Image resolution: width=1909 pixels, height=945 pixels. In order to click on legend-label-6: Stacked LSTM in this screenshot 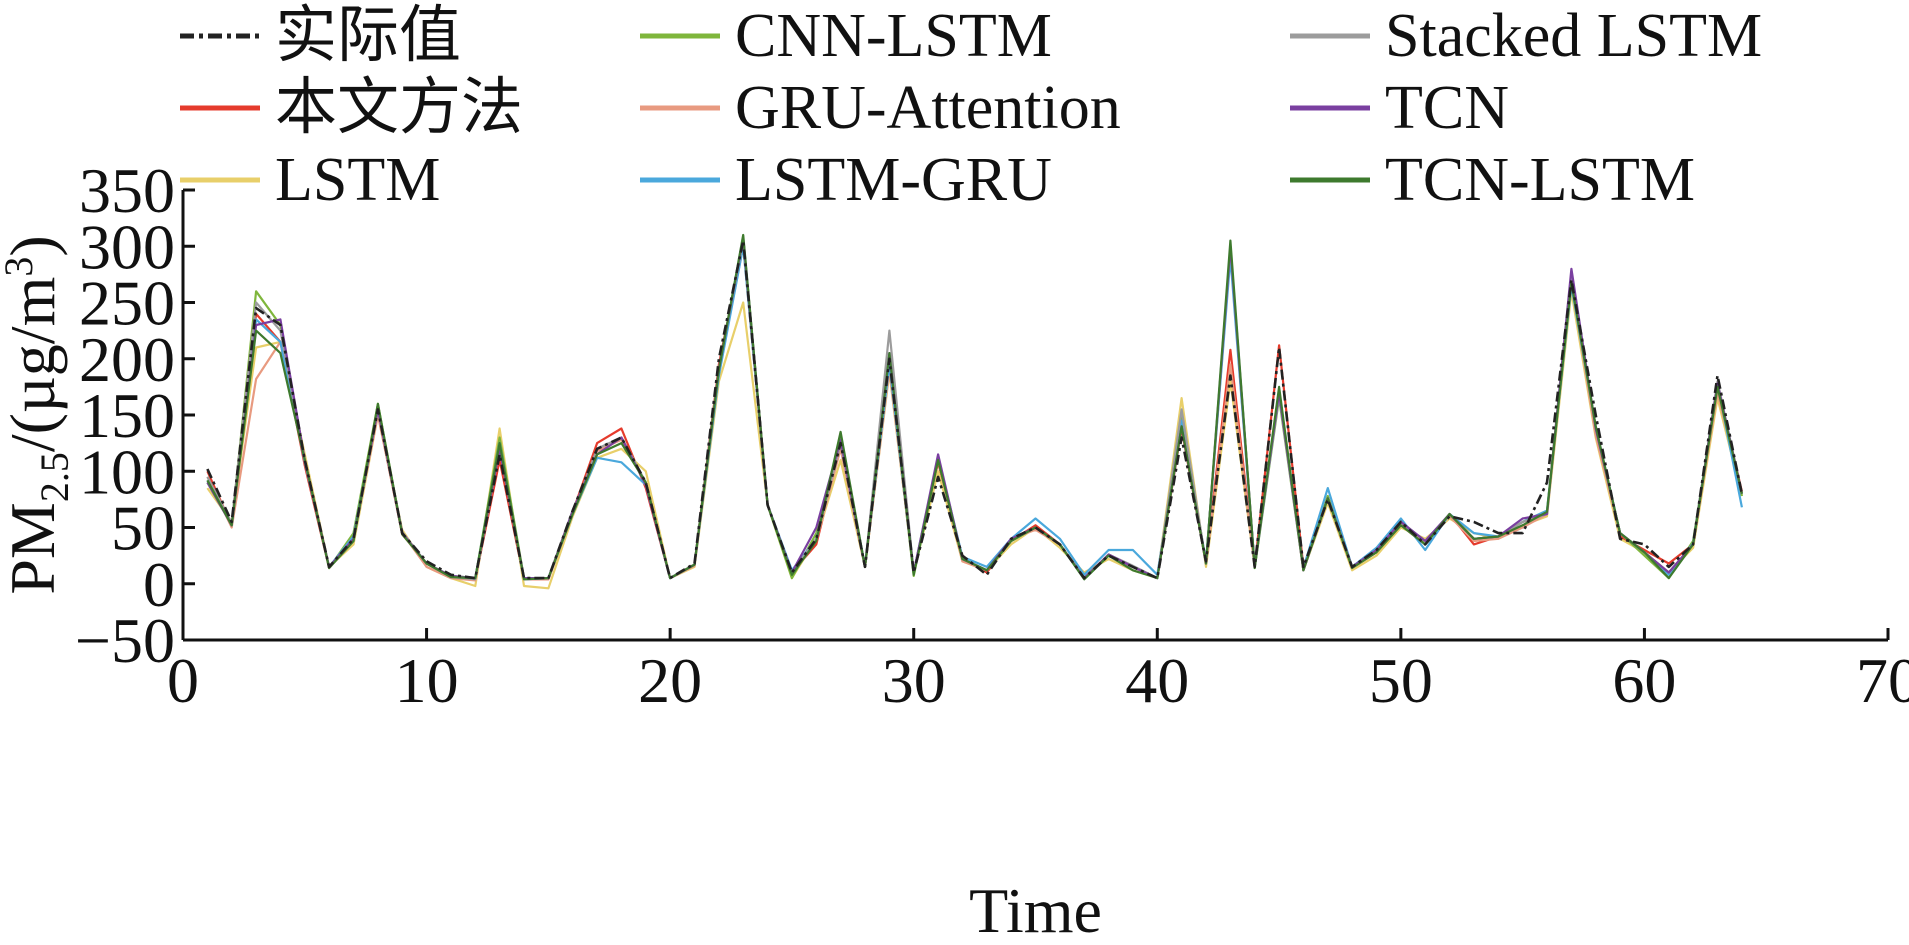, I will do `click(1573, 36)`.